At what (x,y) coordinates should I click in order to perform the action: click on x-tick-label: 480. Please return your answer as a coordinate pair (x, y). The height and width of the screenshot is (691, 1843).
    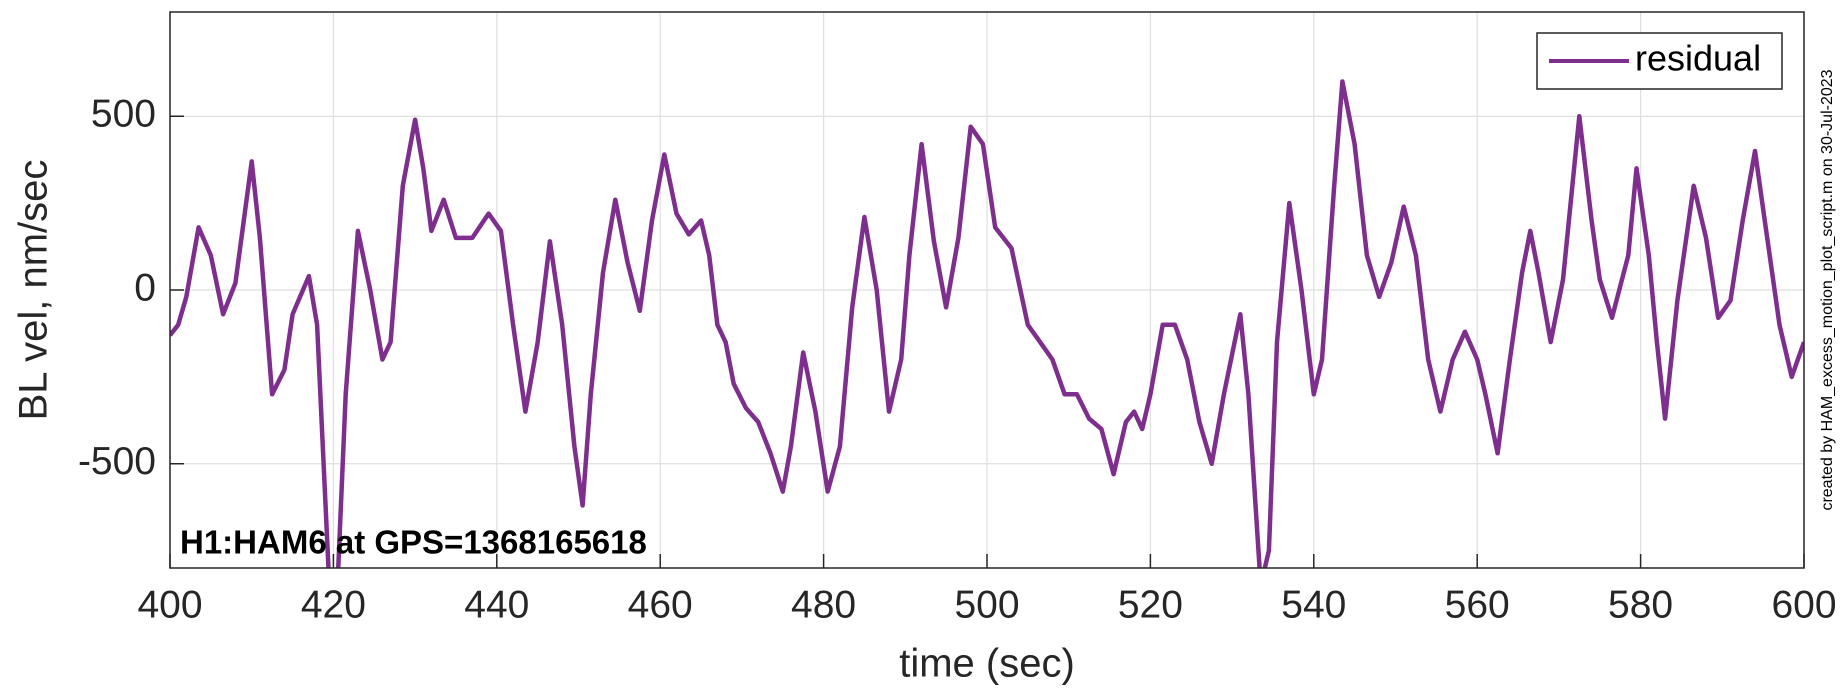
    Looking at the image, I should click on (823, 604).